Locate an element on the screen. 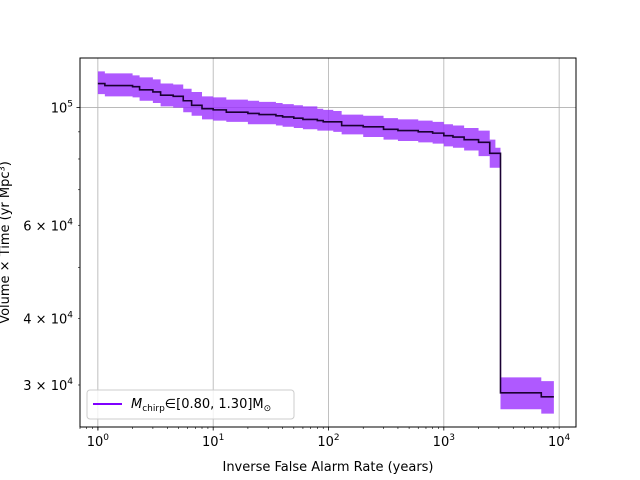 The height and width of the screenshot is (480, 640). x-tick-label: 10² is located at coordinates (328, 441).